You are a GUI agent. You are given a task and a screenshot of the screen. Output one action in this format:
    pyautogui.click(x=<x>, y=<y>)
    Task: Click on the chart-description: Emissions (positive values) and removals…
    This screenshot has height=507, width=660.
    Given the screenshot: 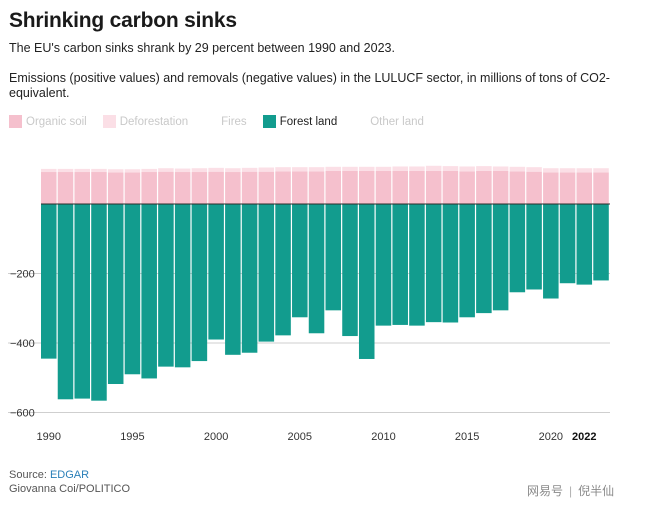 What is the action you would take?
    pyautogui.click(x=309, y=85)
    